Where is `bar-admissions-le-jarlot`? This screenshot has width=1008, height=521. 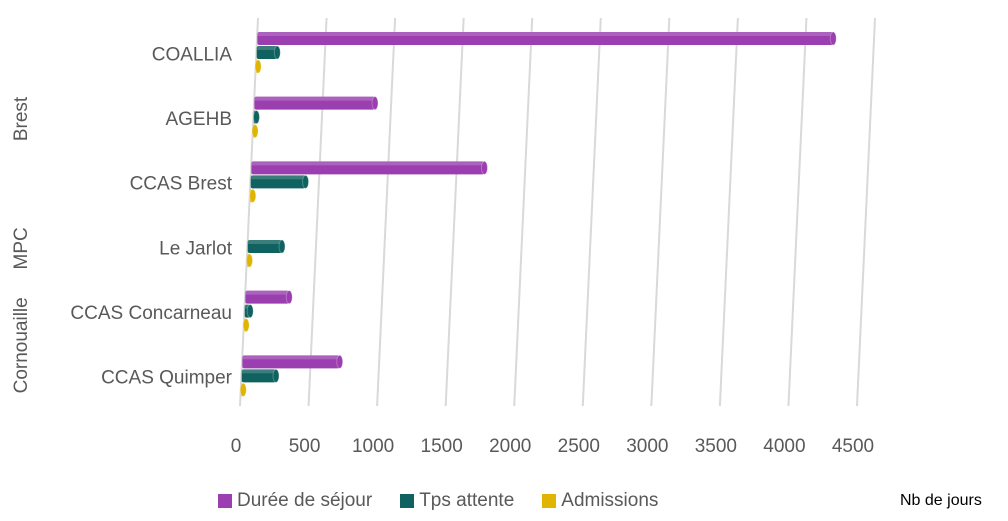
bar-admissions-le-jarlot is located at coordinates (250, 260).